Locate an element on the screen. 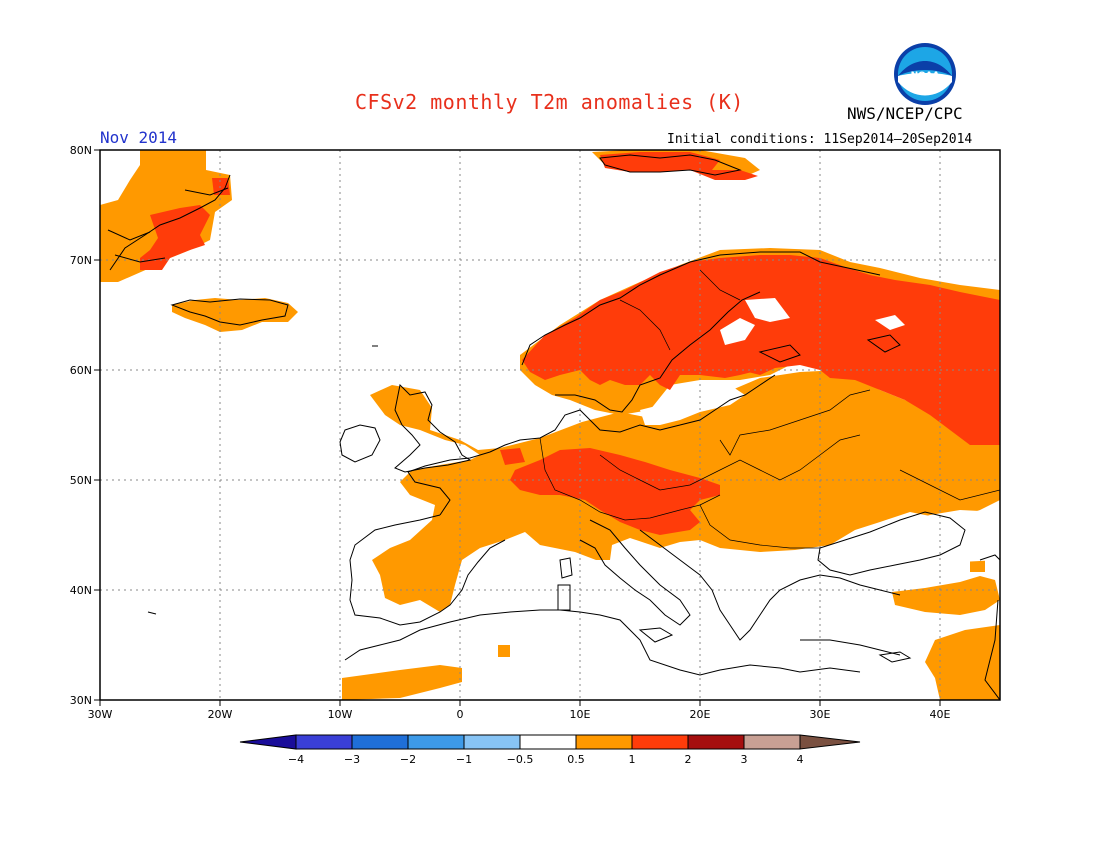 The width and height of the screenshot is (1100, 850). colorbar-label: 3 is located at coordinates (744, 759).